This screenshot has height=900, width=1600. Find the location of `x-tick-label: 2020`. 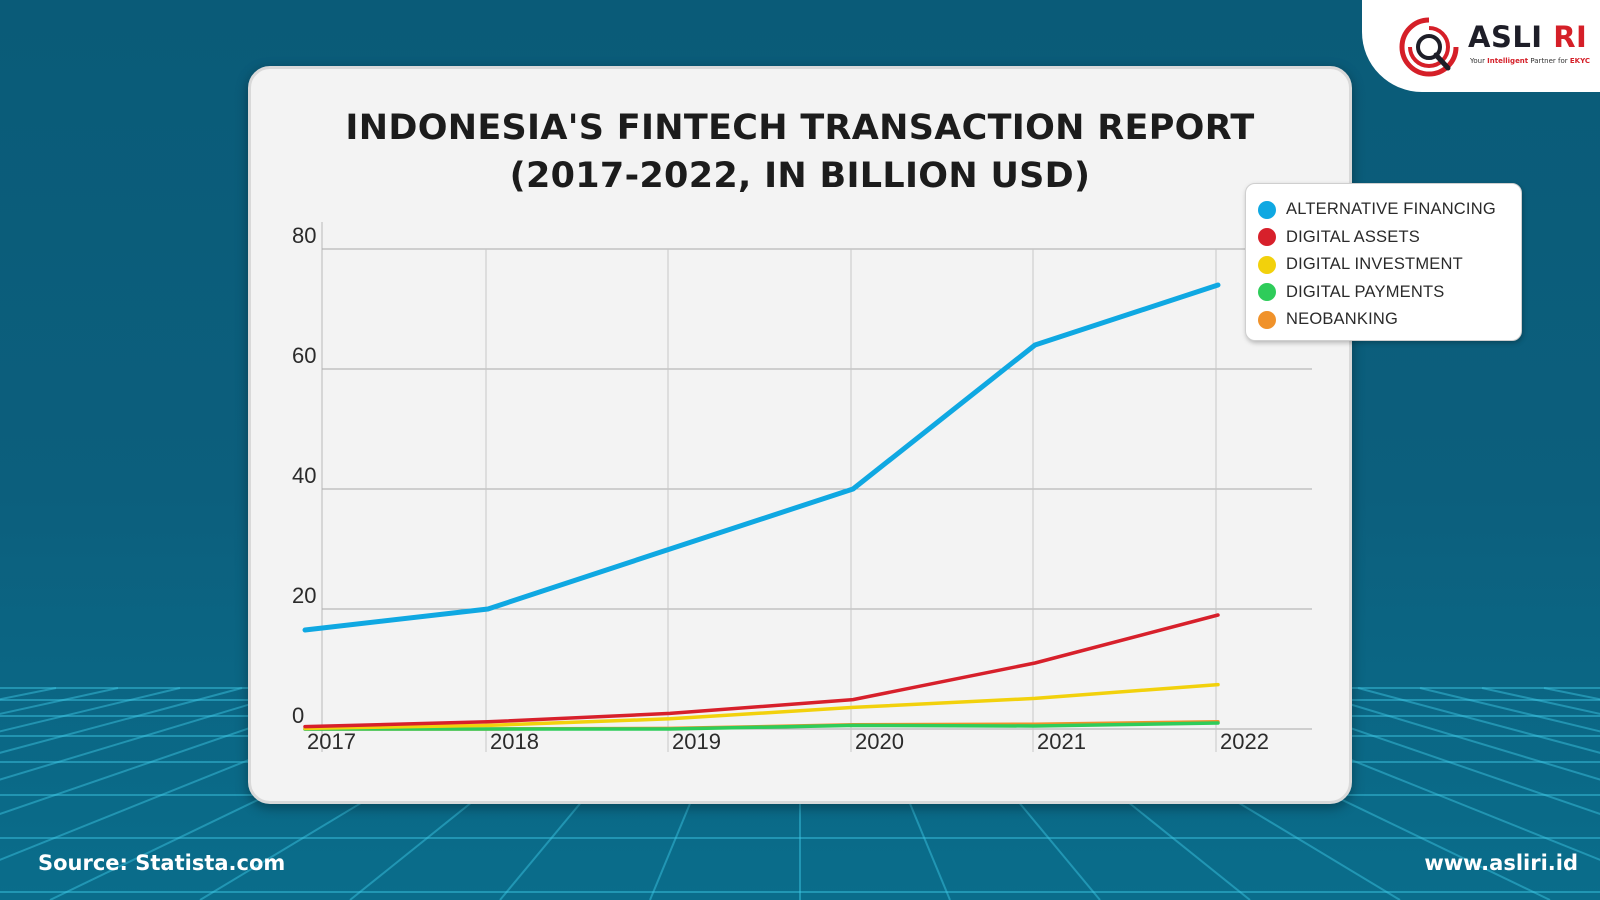

x-tick-label: 2020 is located at coordinates (879, 741).